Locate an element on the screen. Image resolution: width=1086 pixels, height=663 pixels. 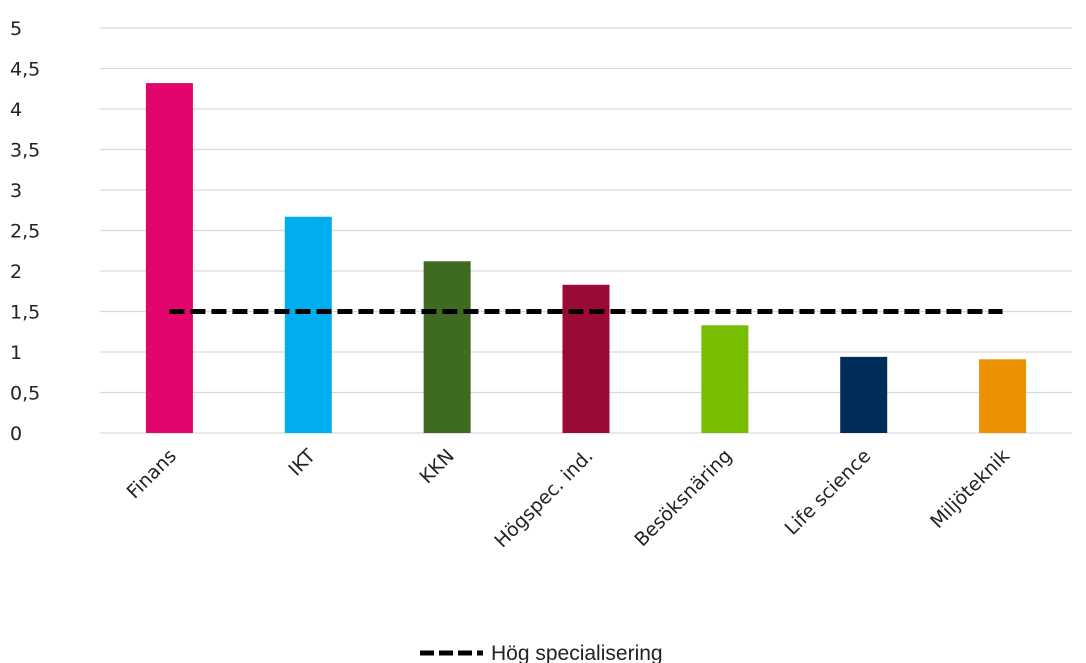
x-tick-label: Högspec. ind. is located at coordinates (543, 498).